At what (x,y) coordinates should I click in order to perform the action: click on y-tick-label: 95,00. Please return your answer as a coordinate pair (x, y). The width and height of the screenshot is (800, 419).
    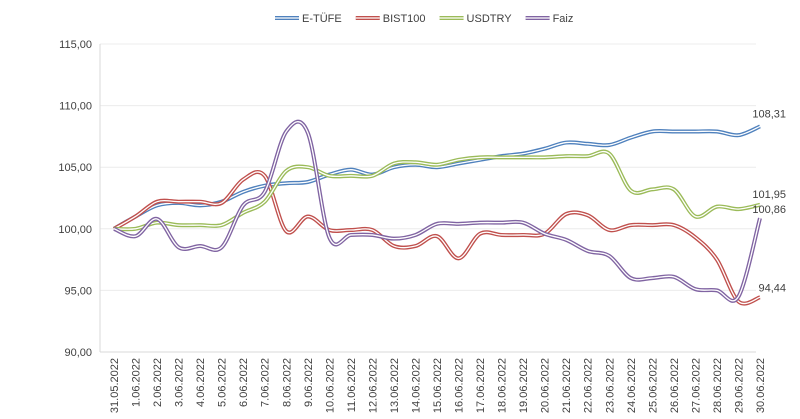
    Looking at the image, I should click on (78, 291).